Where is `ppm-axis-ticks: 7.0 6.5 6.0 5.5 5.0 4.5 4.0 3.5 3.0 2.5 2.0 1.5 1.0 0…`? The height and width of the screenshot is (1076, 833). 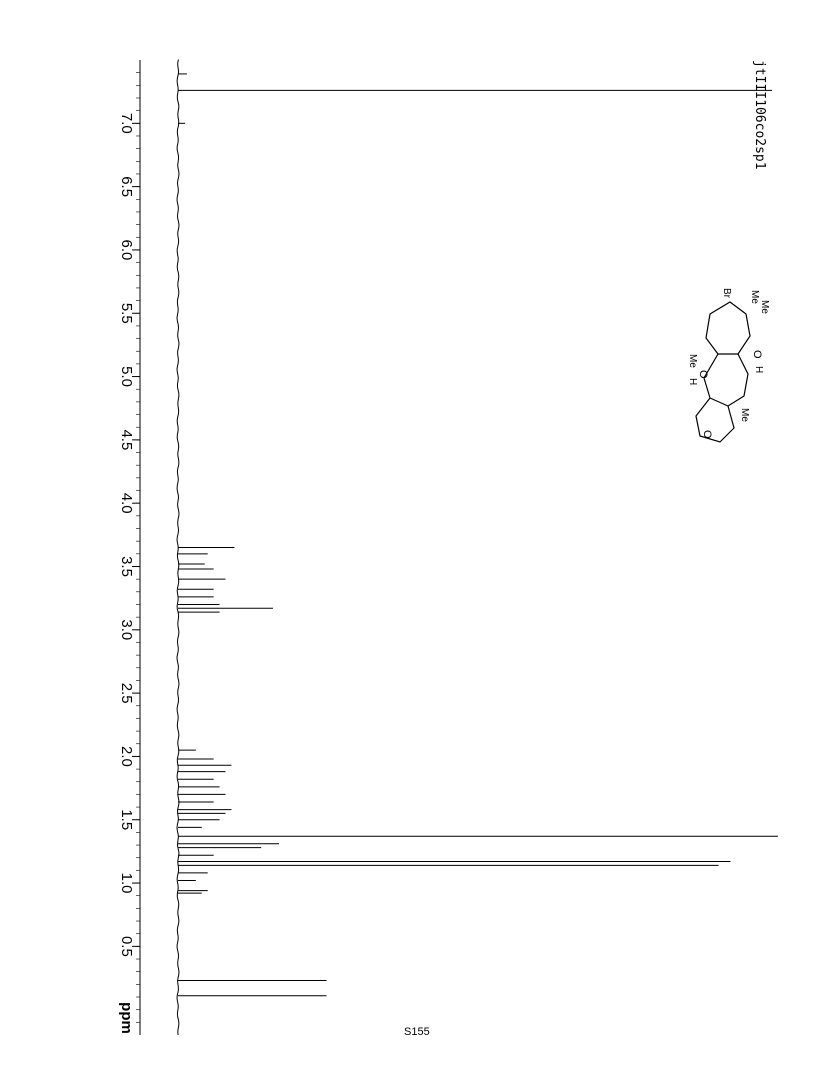 ppm-axis-ticks: 7.0 6.5 6.0 5.5 5.0 4.5 4.0 3.5 3.0 2.5 2.0 1.5 1.0 0… is located at coordinates (129, 547).